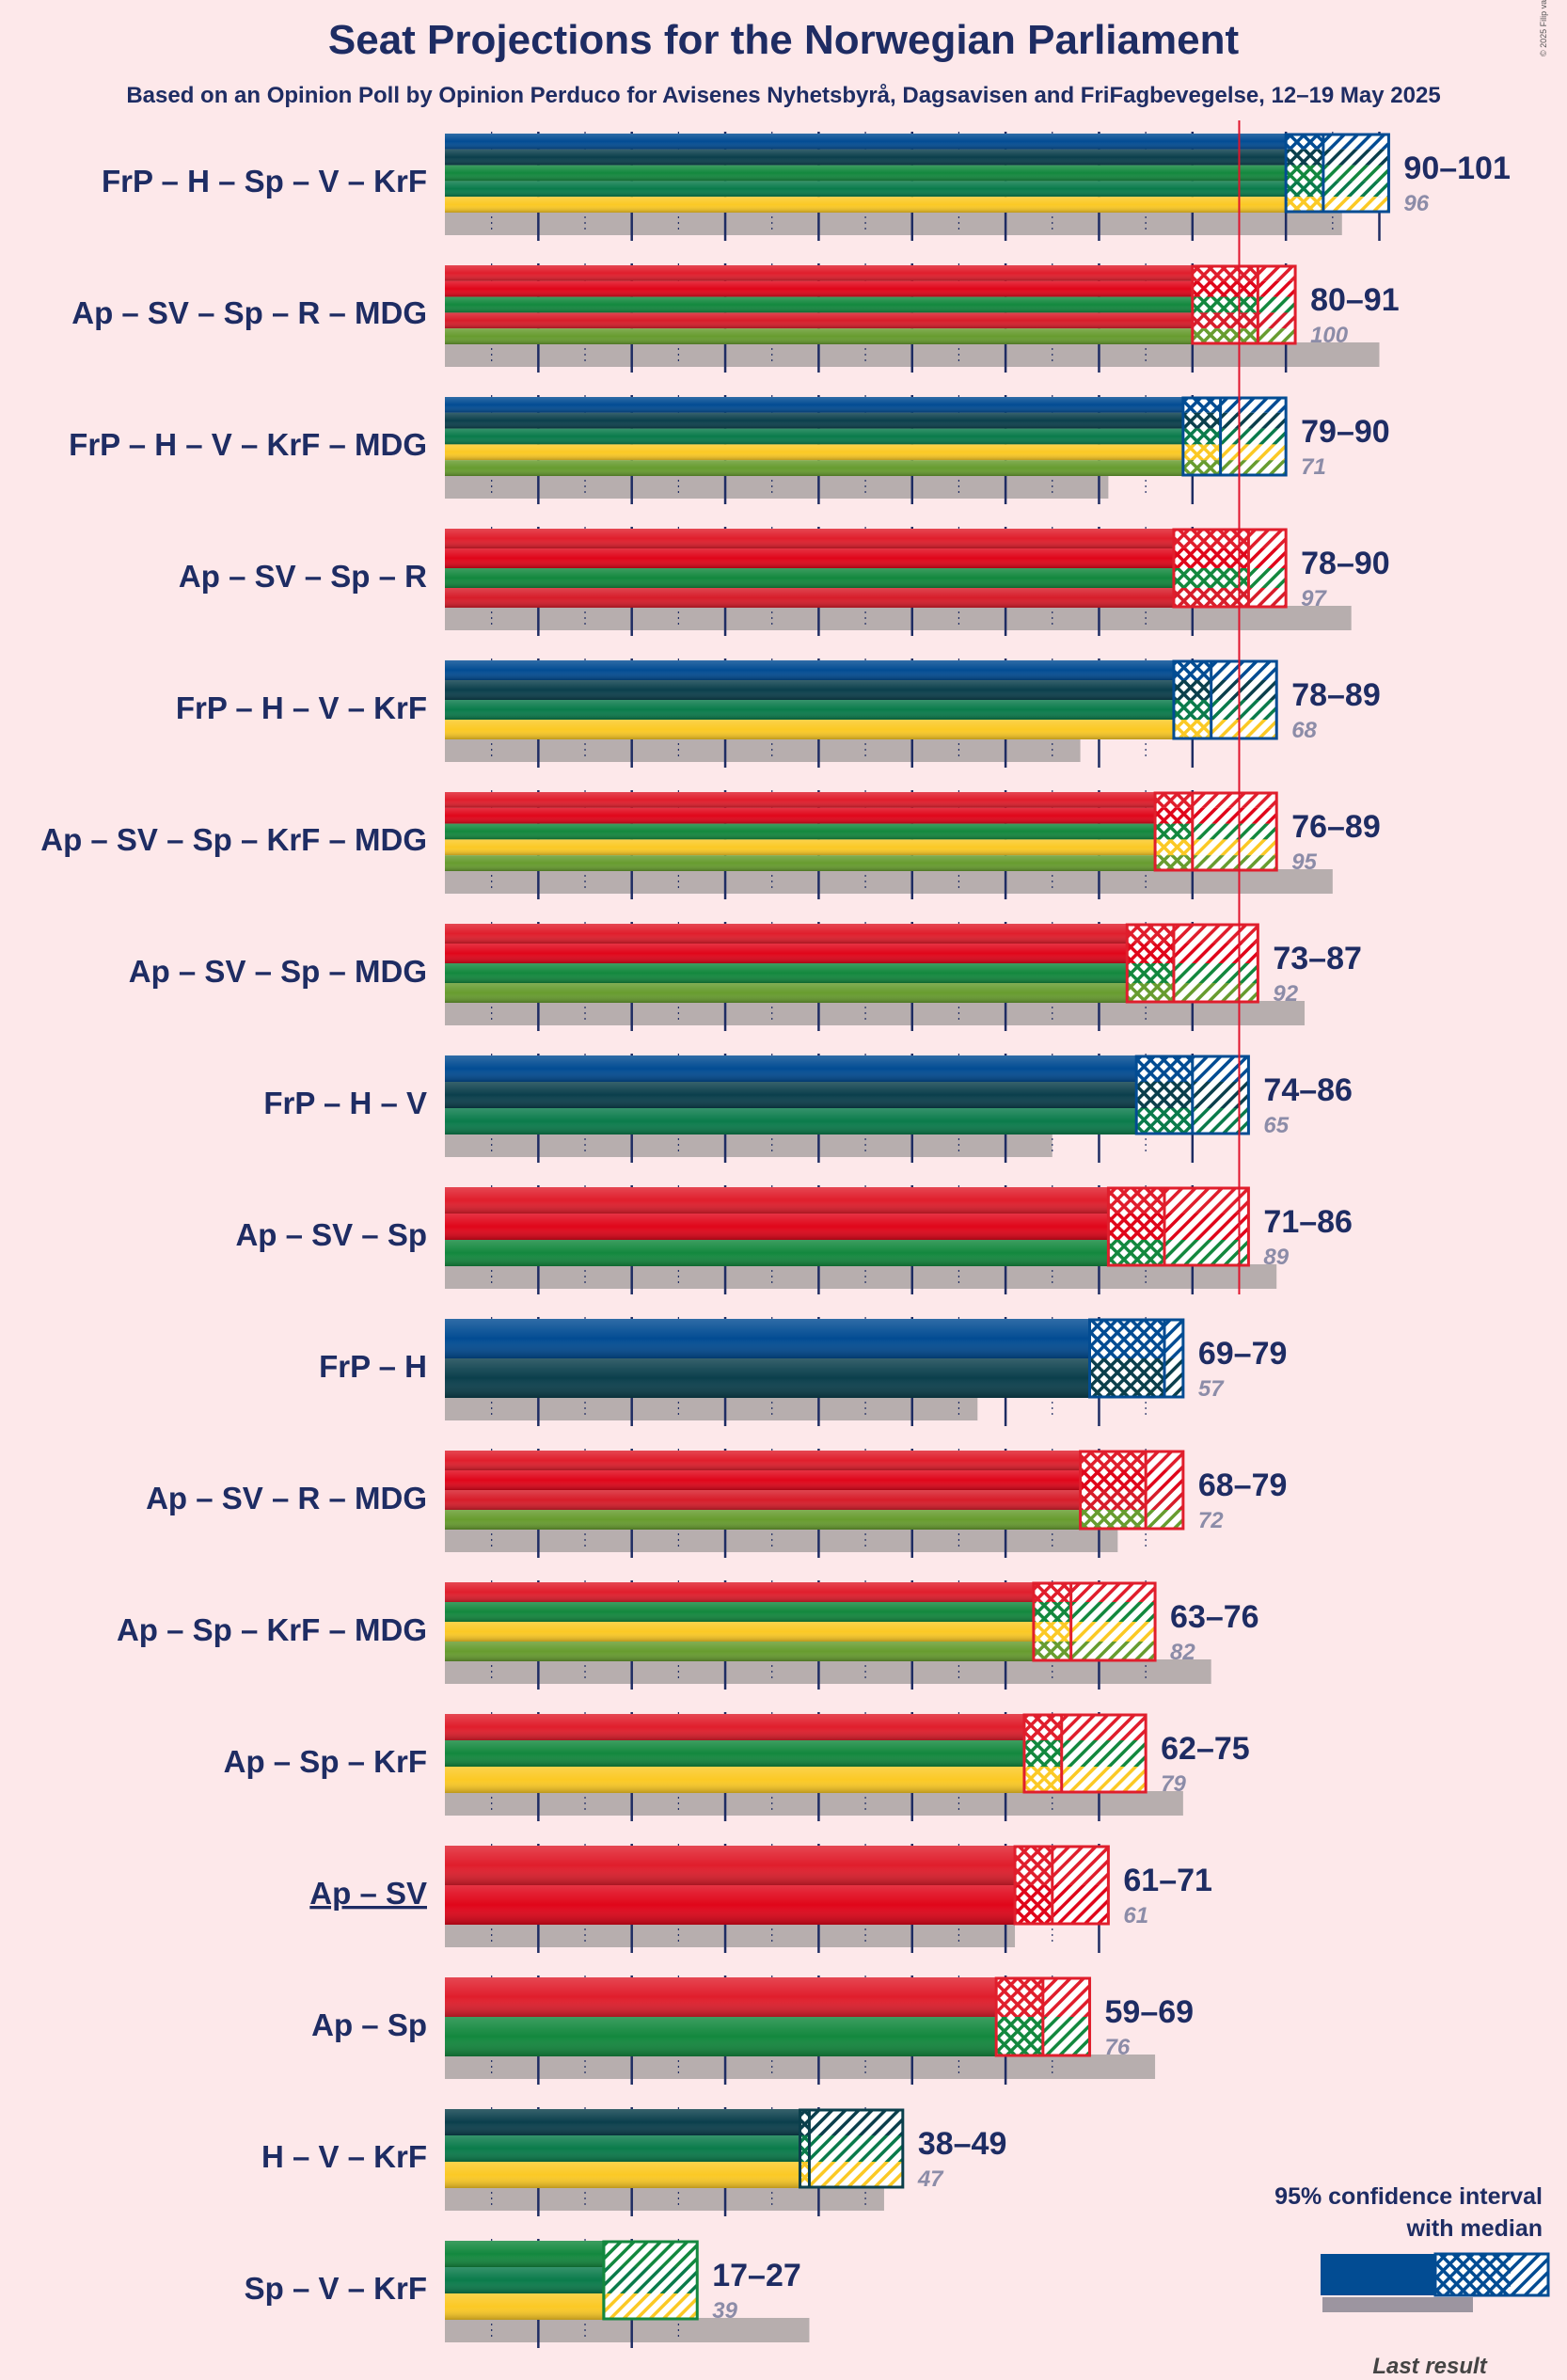 The image size is (1567, 2380). Describe the element at coordinates (1276, 1125) in the screenshot. I see `last-result-label: 65` at that location.